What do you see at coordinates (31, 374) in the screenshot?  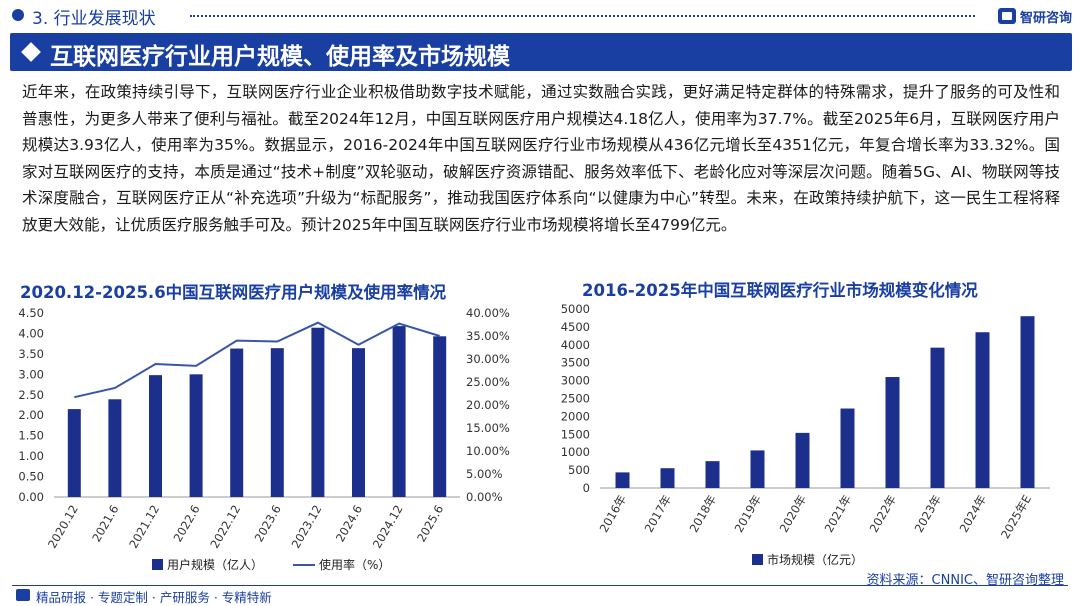 I see `left-y-tick-label: 3.00` at bounding box center [31, 374].